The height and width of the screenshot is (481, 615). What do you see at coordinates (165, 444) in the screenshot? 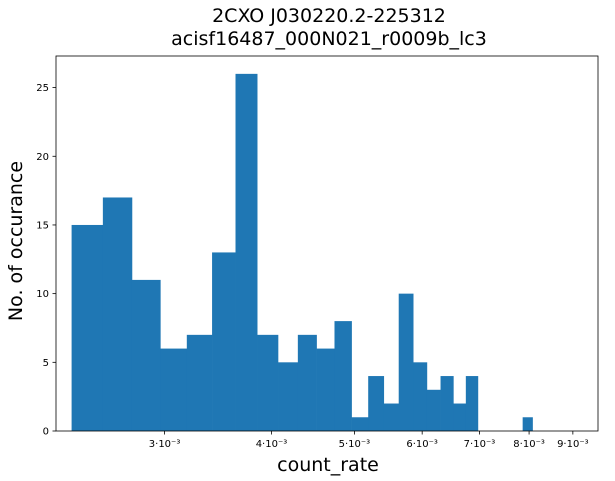
I see `x-tick-label: 3·10⁻³` at bounding box center [165, 444].